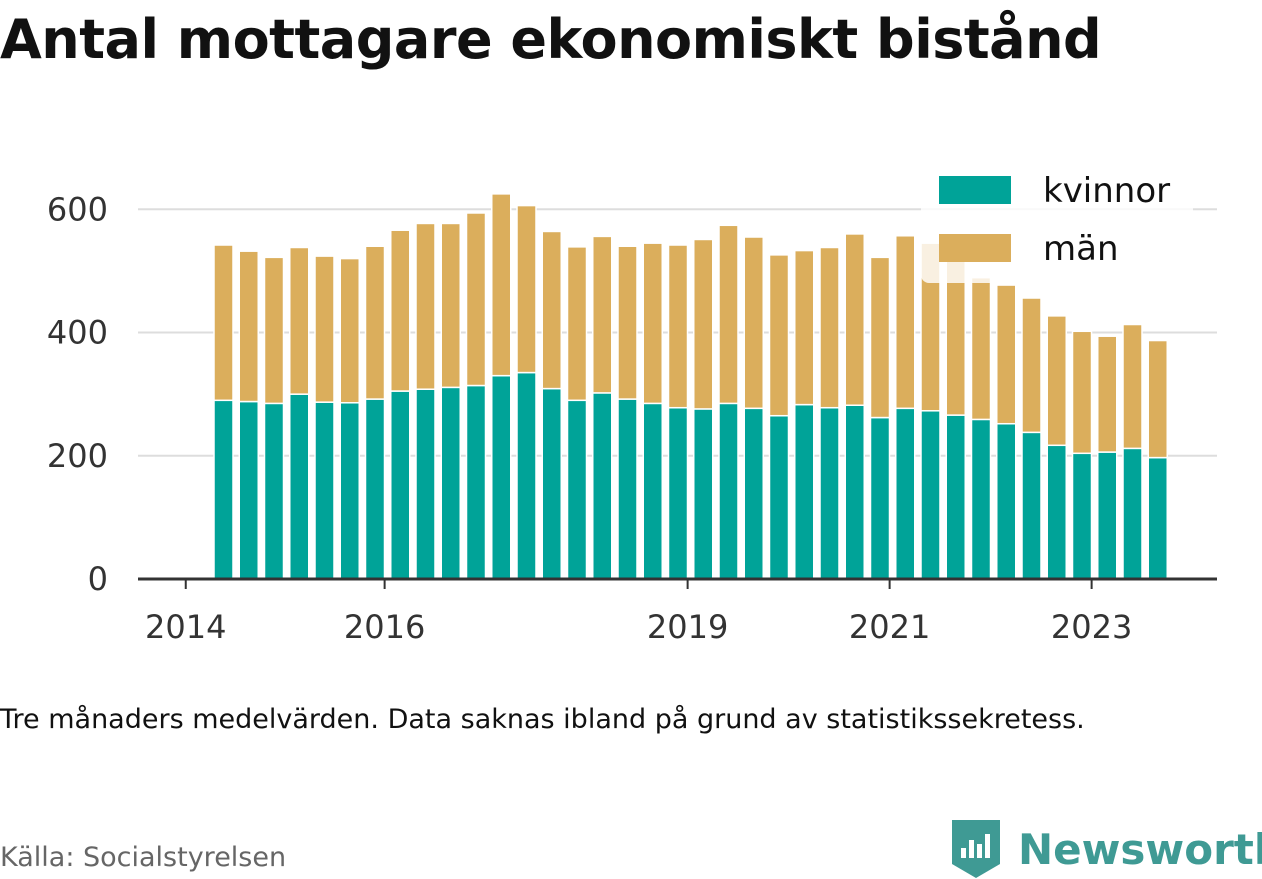  What do you see at coordinates (1057, 224) in the screenshot?
I see `legend: kvinnor män` at bounding box center [1057, 224].